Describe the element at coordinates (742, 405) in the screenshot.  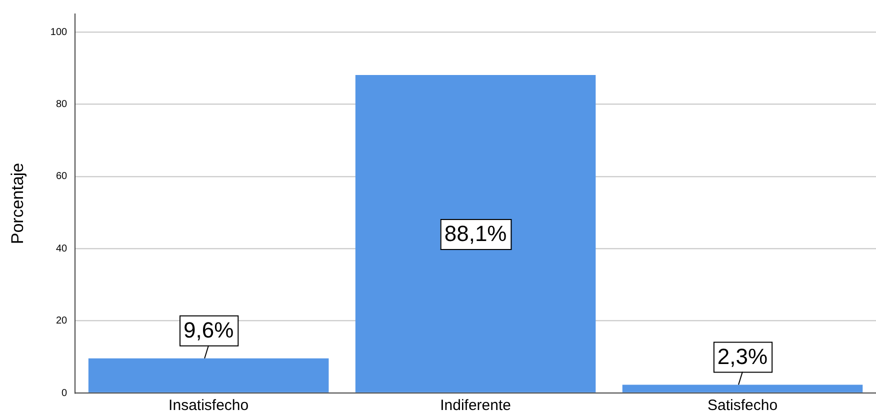
I see `x-tick-label: Satisfecho` at that location.